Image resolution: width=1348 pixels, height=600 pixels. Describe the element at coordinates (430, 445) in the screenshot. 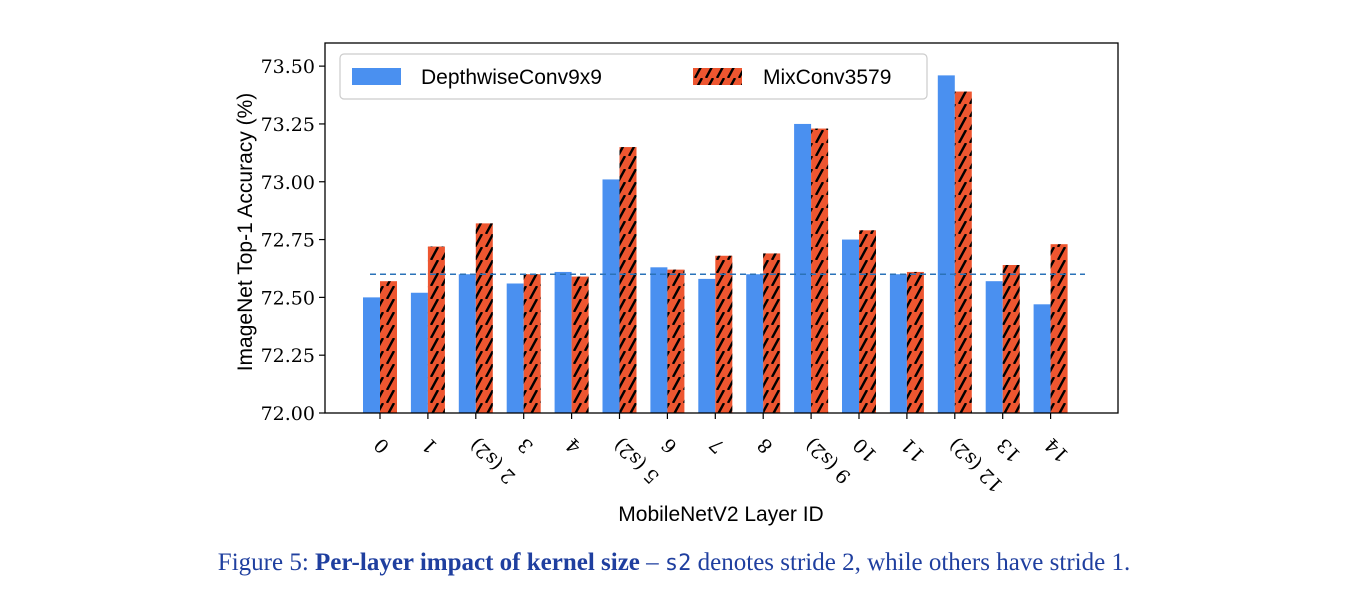

I see `x-tick-label-1: 1` at that location.